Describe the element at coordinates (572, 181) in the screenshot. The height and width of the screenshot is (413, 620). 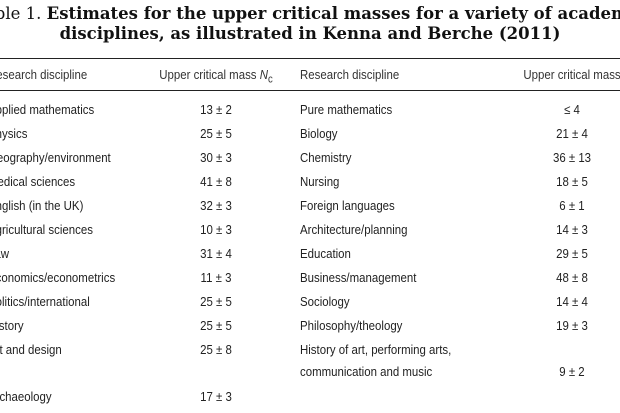
I see `right-value: 18 ± 5` at that location.